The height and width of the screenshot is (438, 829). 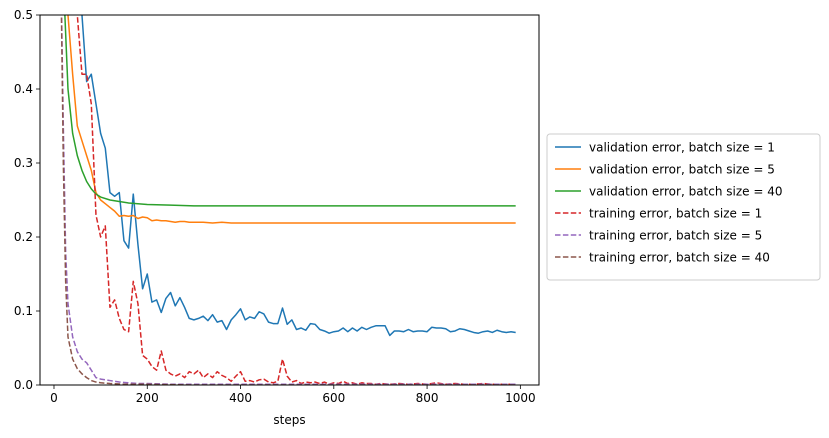 What do you see at coordinates (679, 258) in the screenshot?
I see `legend-label-6: training error, batch size = 40` at bounding box center [679, 258].